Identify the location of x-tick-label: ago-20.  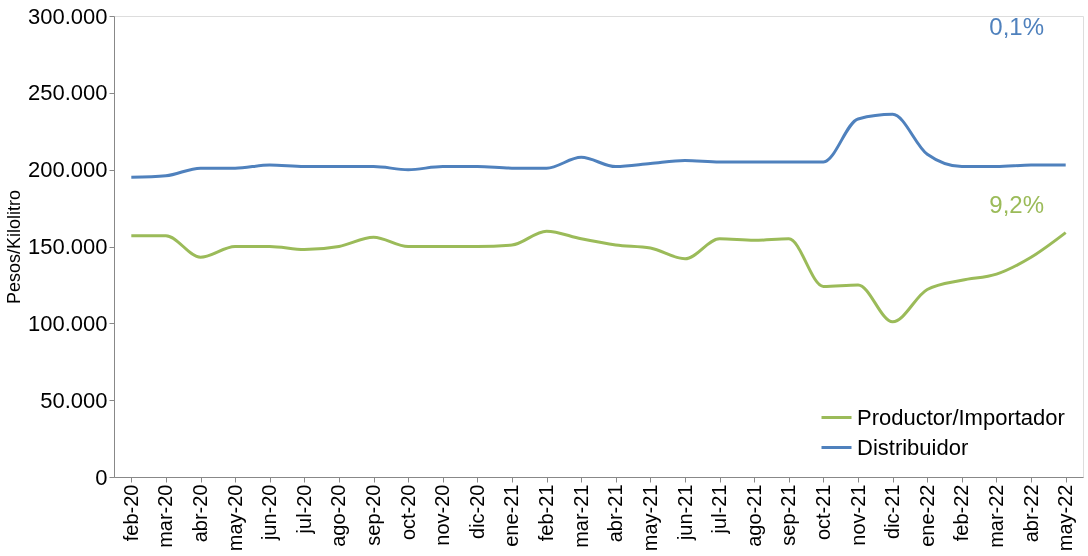
(338, 515).